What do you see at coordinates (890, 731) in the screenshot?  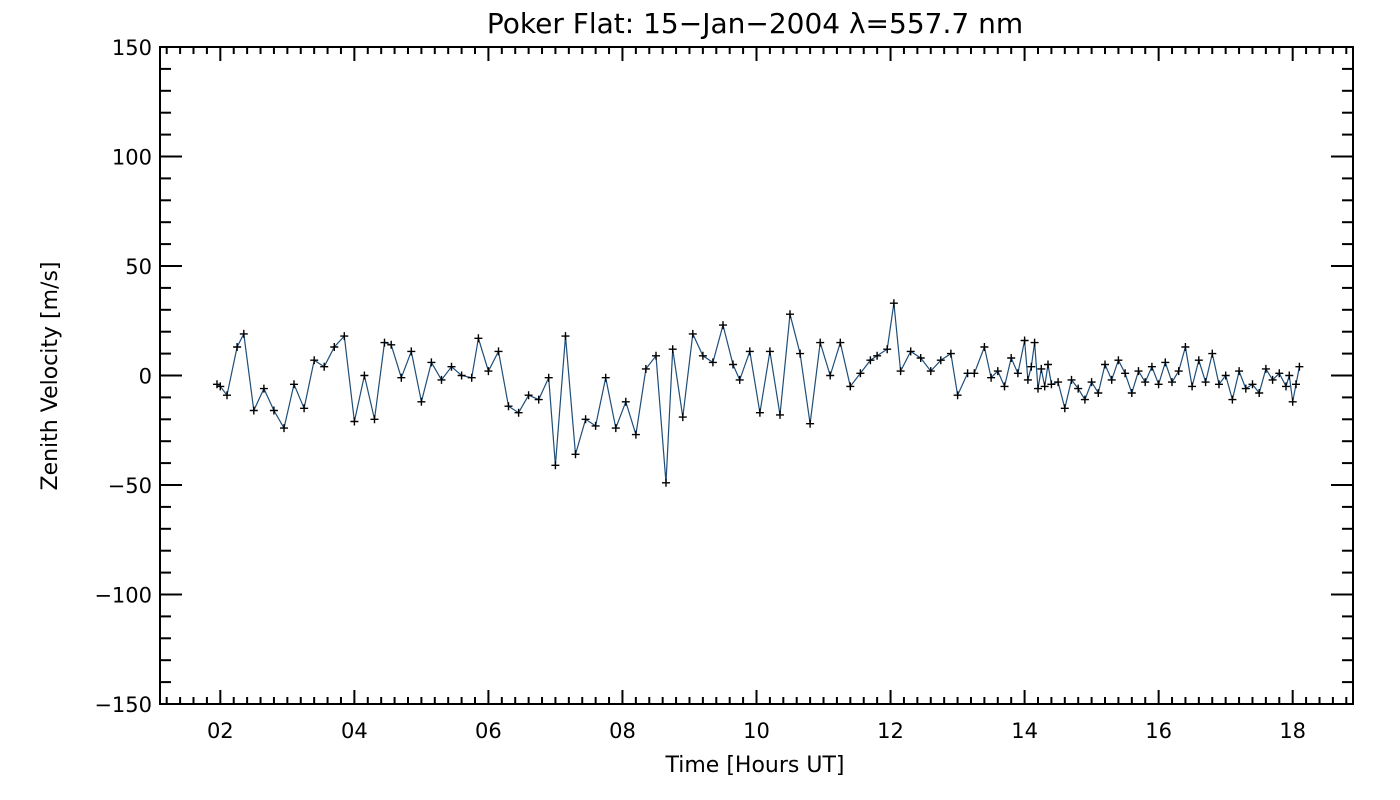 I see `x-tick-label: 12` at bounding box center [890, 731].